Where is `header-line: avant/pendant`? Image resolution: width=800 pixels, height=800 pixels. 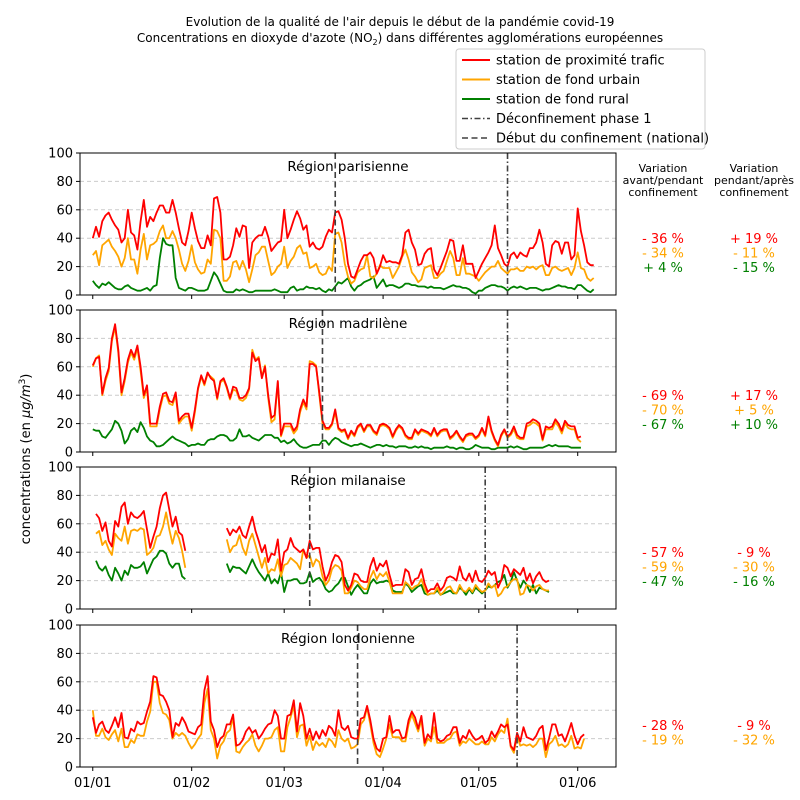 header-line: avant/pendant is located at coordinates (663, 180).